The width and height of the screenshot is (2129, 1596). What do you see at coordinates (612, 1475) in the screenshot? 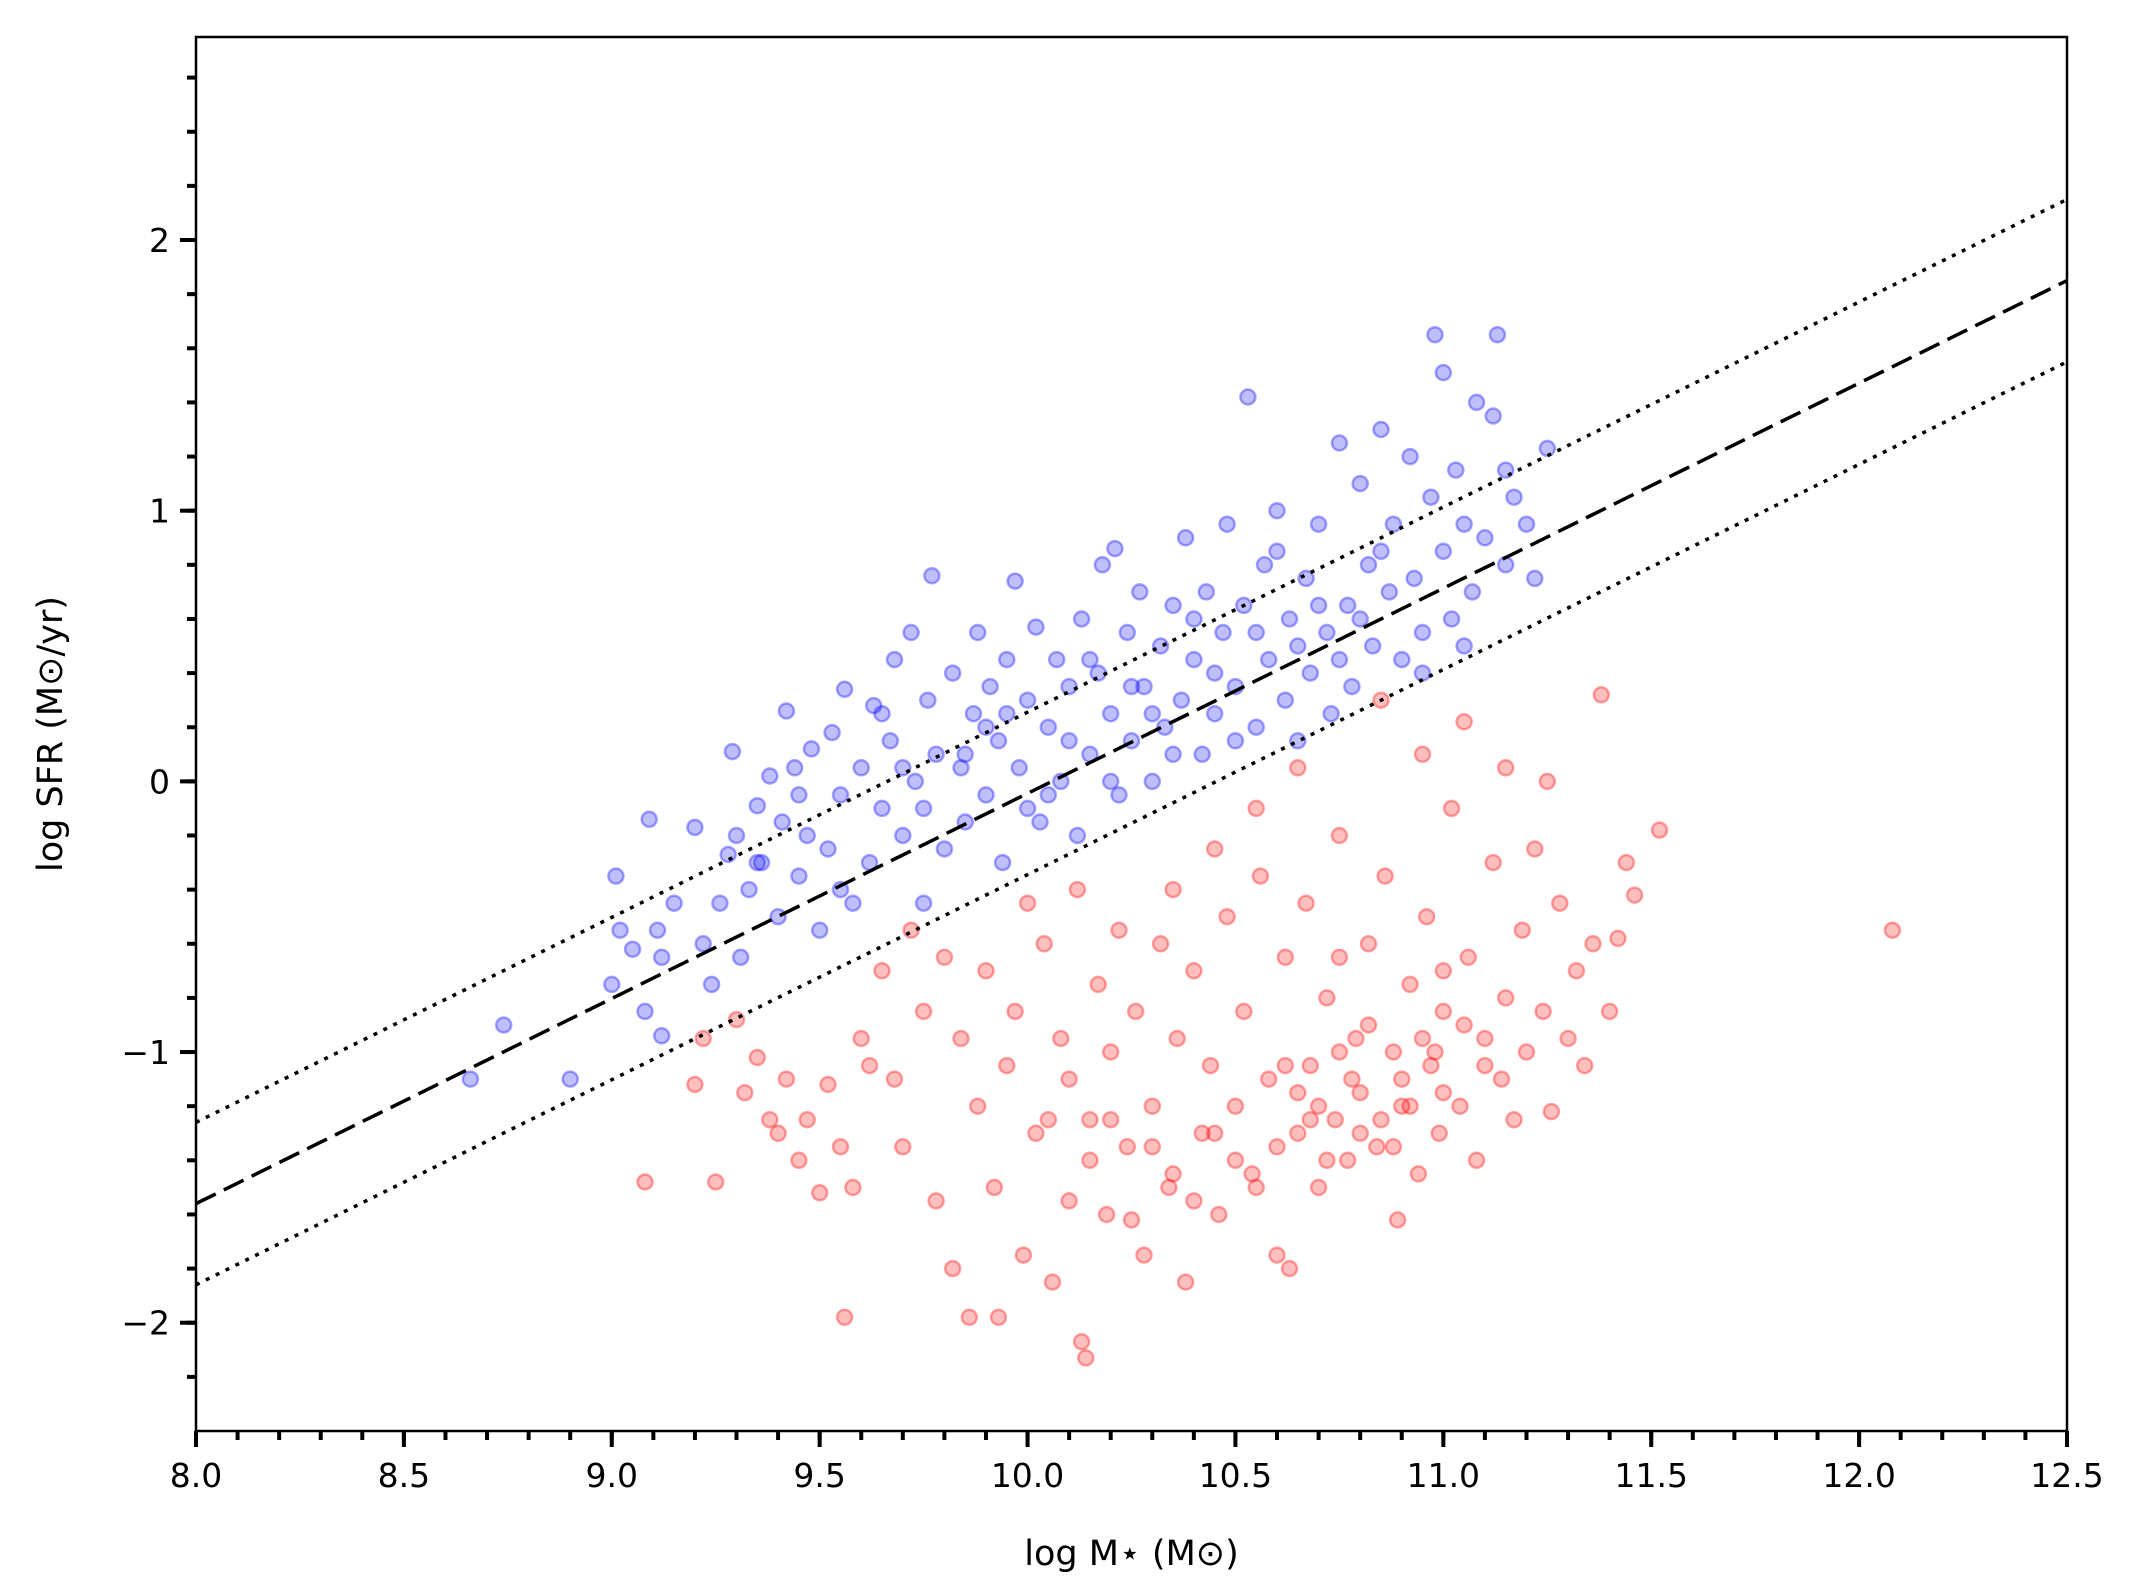
I see `x-tick-label: 9.0` at bounding box center [612, 1475].